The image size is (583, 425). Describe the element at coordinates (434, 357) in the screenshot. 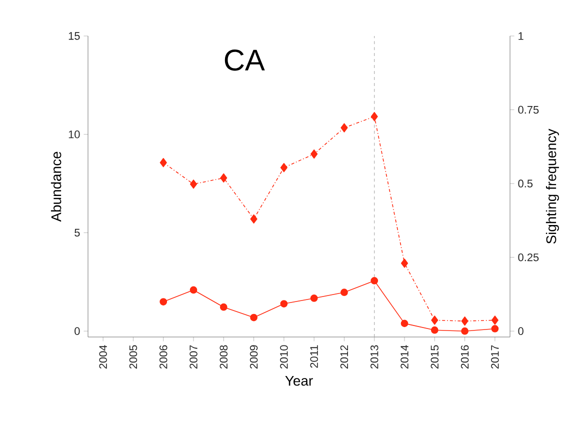

I see `x-tick-label: 2015` at that location.